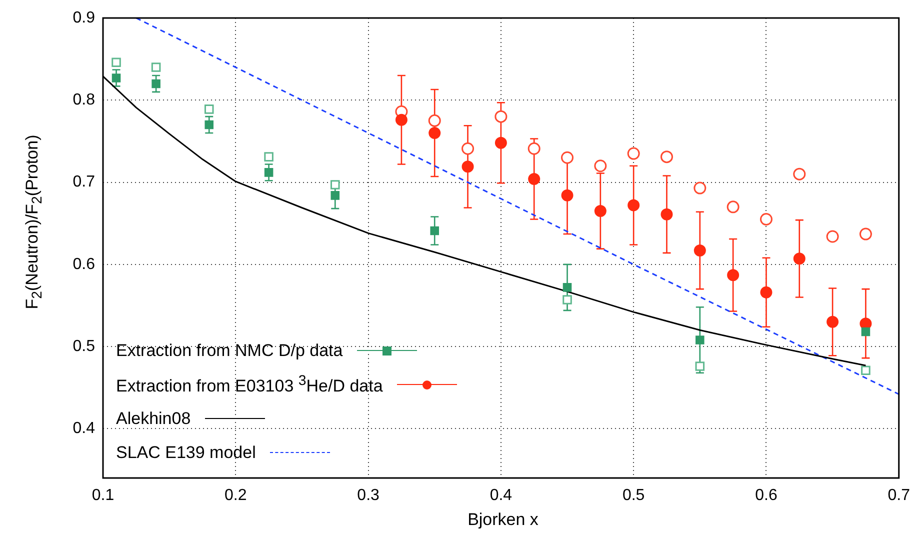  I want to click on x-tick-label: 0.4, so click(501, 495).